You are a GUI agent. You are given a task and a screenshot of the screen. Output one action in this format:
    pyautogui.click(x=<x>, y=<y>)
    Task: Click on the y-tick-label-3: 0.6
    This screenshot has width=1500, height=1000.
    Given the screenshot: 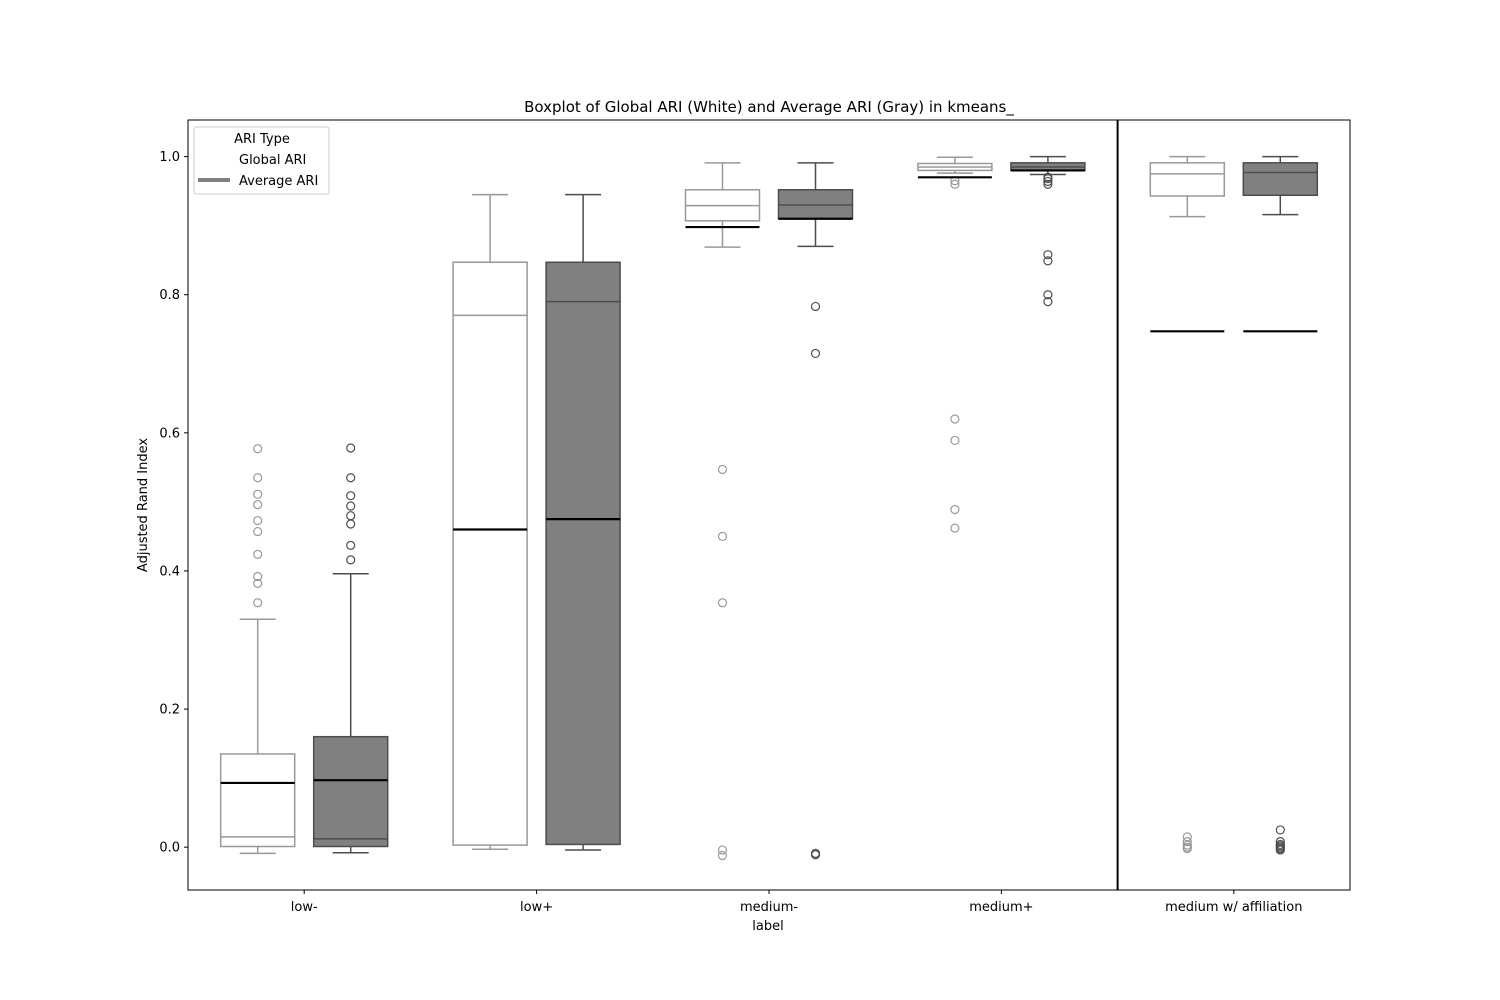 What is the action you would take?
    pyautogui.click(x=169, y=433)
    